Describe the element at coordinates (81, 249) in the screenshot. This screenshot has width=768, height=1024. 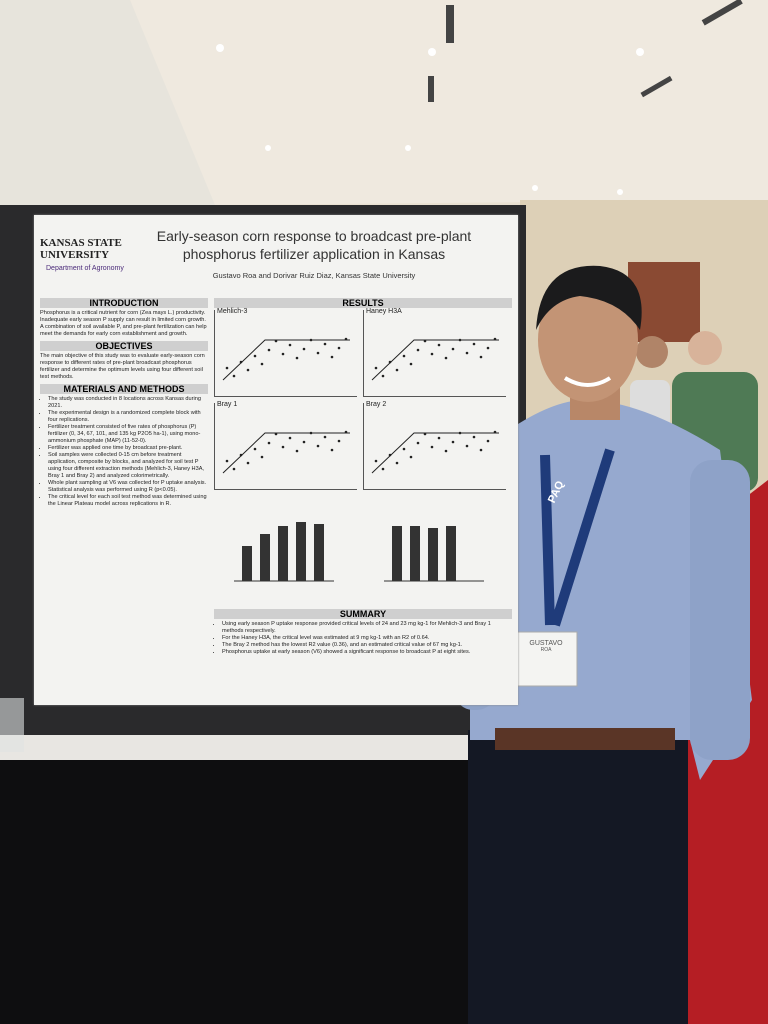
I see `university: Kansas State University` at that location.